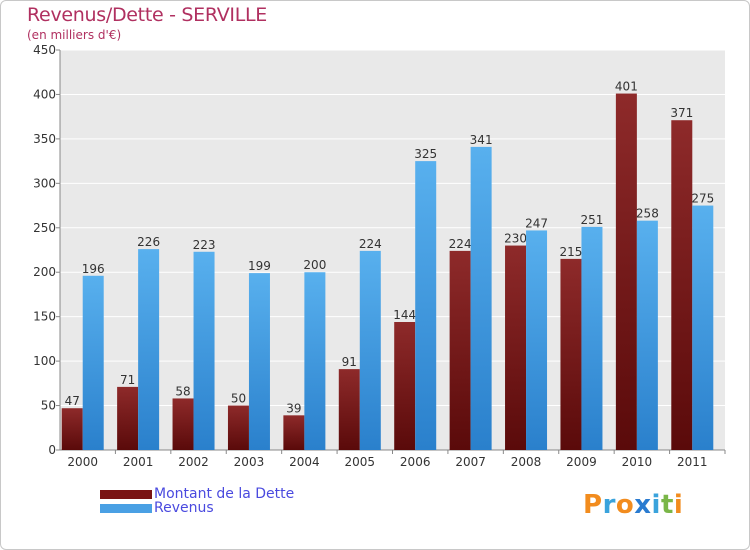 The width and height of the screenshot is (750, 550). I want to click on y-tick-label: 300, so click(44, 183).